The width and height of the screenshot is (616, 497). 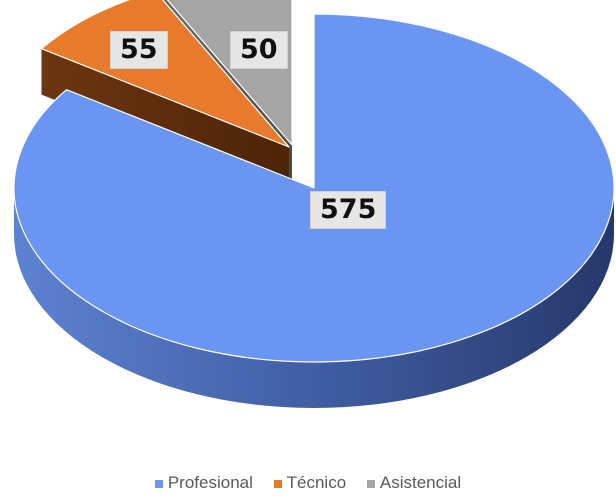 What do you see at coordinates (165, 74) in the screenshot?
I see `pie-slice-tecnico-top` at bounding box center [165, 74].